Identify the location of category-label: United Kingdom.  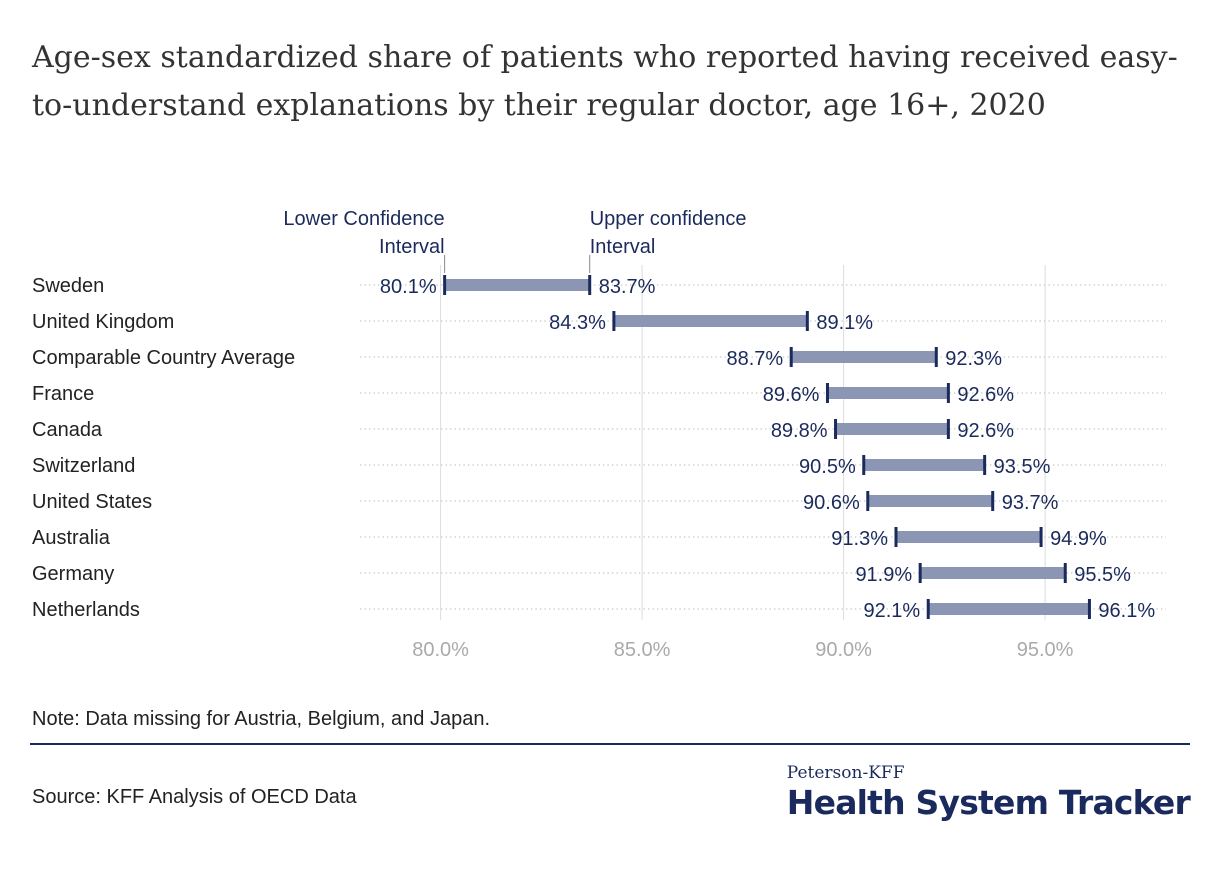
(103, 322).